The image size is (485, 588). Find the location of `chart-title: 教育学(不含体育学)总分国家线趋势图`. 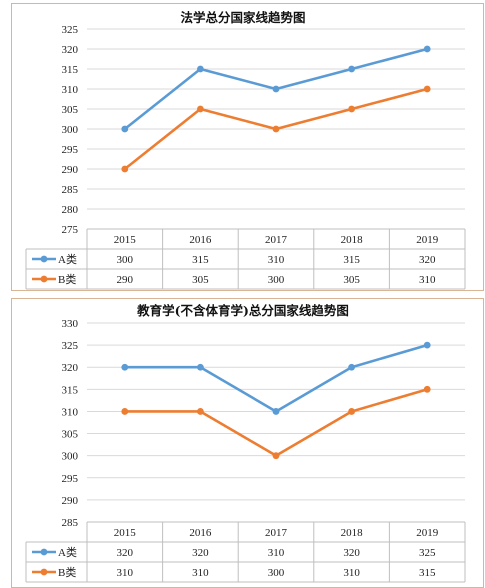

chart-title: 教育学(不含体育学)总分国家线趋势图 is located at coordinates (242, 310).